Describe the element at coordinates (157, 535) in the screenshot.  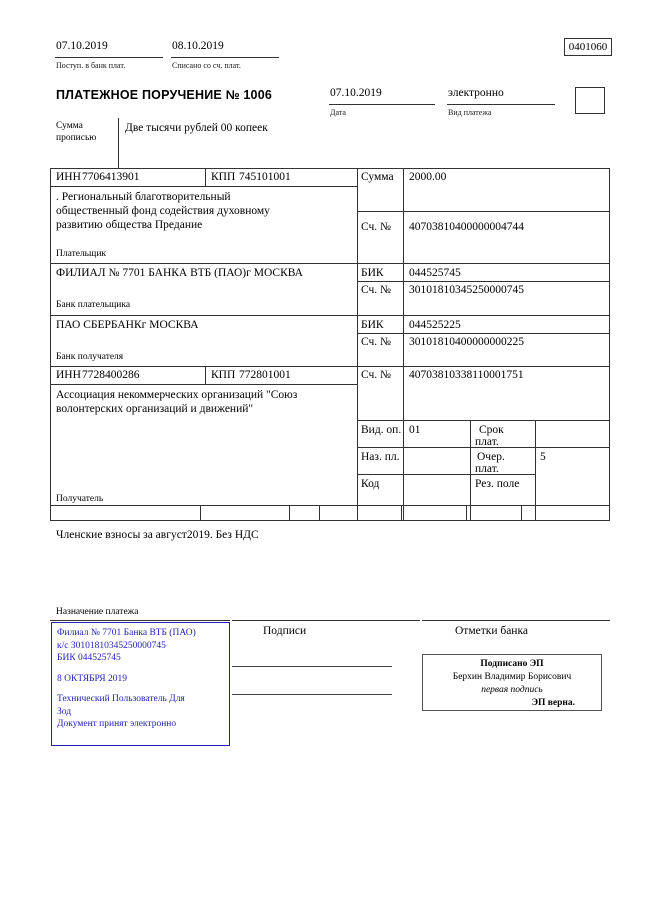
I see `purpose-text: Членские взносы за август2019. Без НДС` at that location.